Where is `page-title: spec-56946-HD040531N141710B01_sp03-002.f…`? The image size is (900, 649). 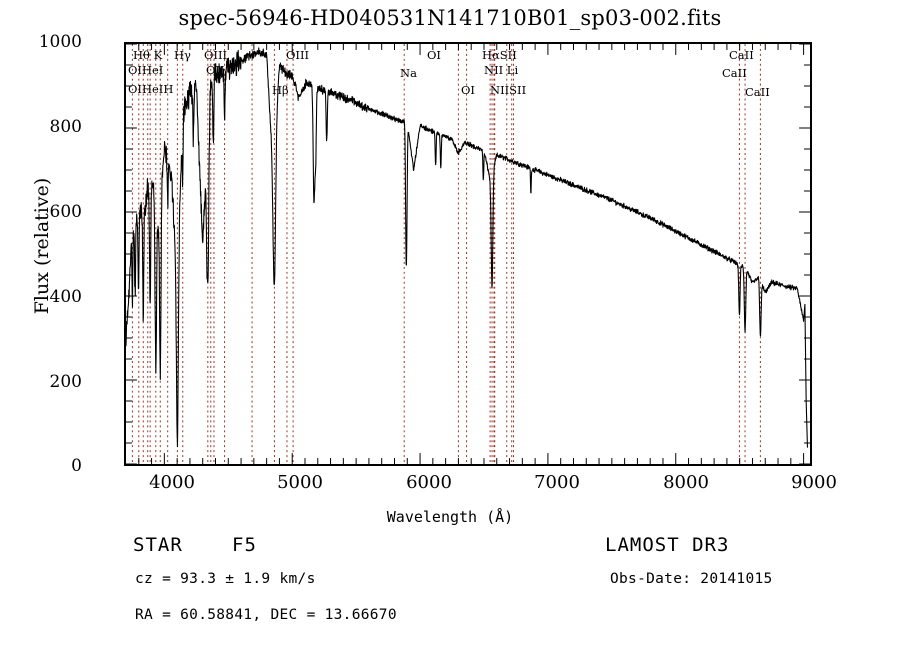 page-title: spec-56946-HD040531N141710B01_sp03-002.f… is located at coordinates (450, 18).